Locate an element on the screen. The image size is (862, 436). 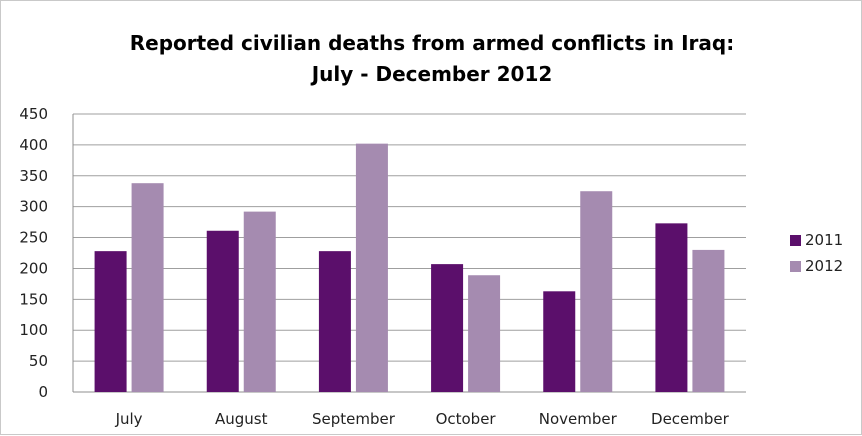
y-tick-label: 300 is located at coordinates (33, 207).